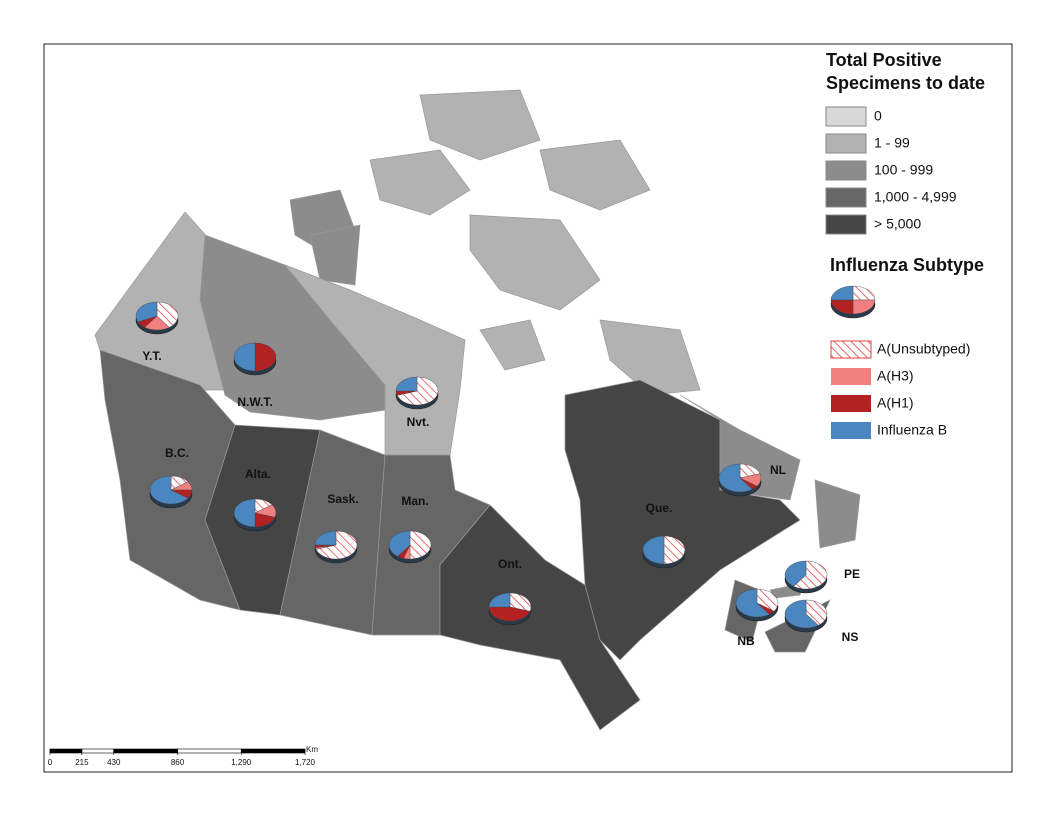 The height and width of the screenshot is (821, 1056). What do you see at coordinates (850, 637) in the screenshot?
I see `region-label: NS` at bounding box center [850, 637].